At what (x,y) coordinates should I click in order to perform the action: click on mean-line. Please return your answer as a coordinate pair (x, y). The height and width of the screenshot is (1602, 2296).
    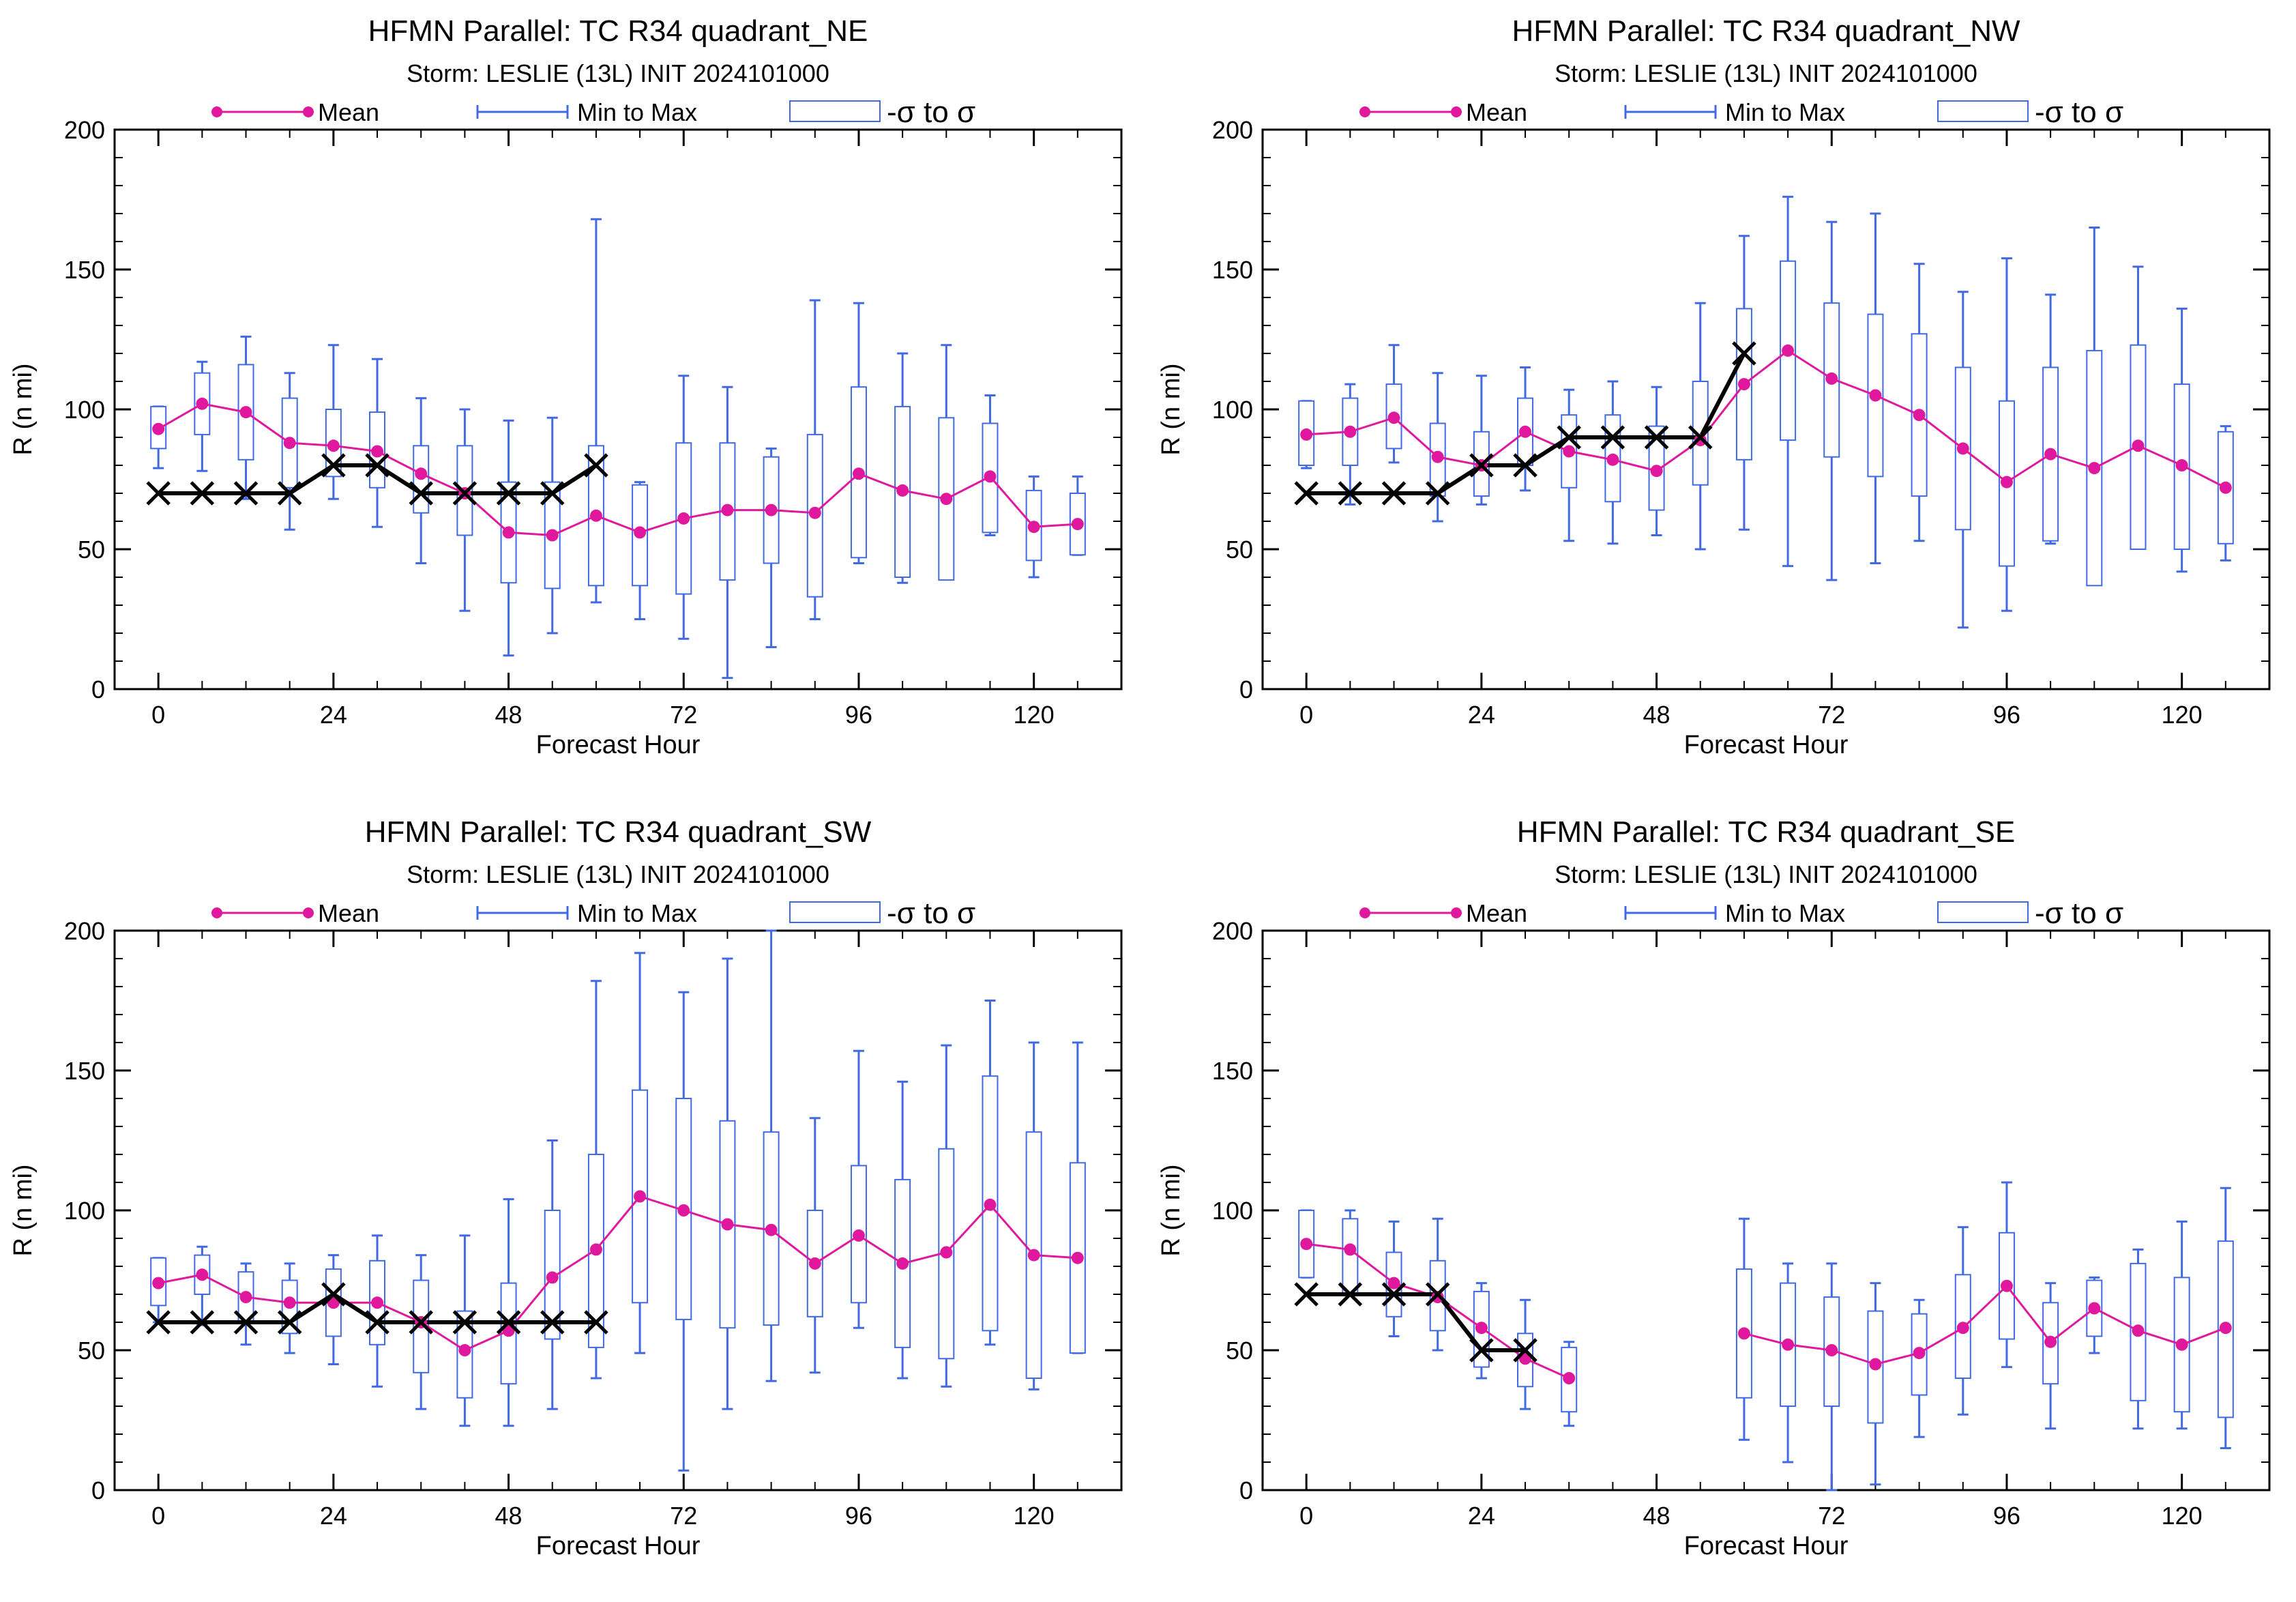
    Looking at the image, I should click on (1984, 1325).